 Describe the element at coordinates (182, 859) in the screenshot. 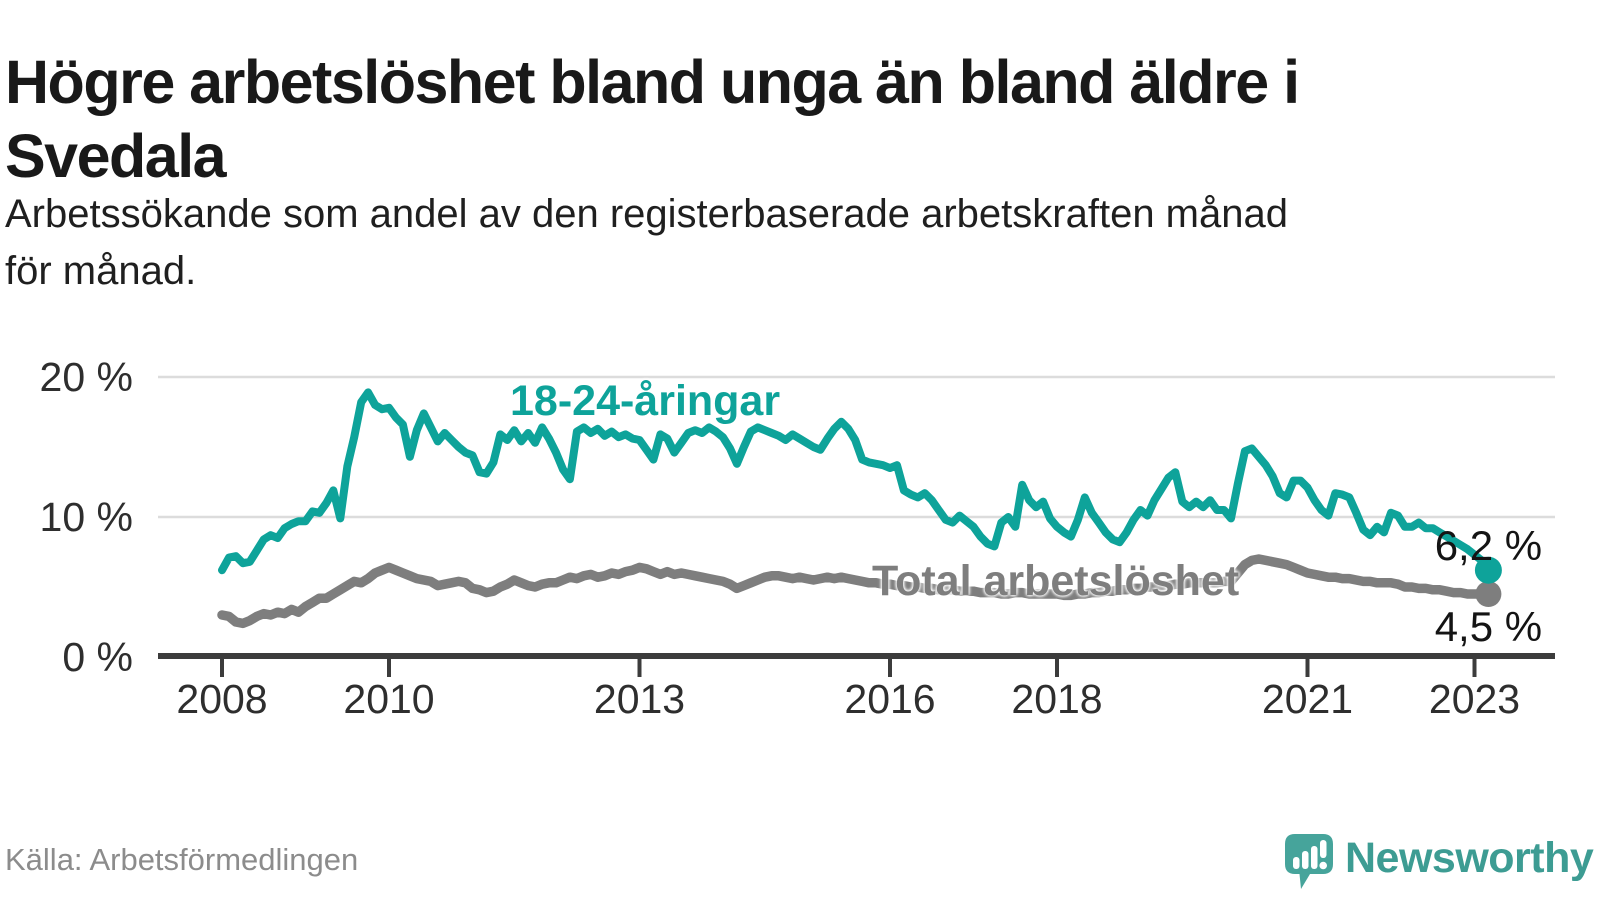

I see `source-credit: Källa: Arbetsförmedlingen` at that location.